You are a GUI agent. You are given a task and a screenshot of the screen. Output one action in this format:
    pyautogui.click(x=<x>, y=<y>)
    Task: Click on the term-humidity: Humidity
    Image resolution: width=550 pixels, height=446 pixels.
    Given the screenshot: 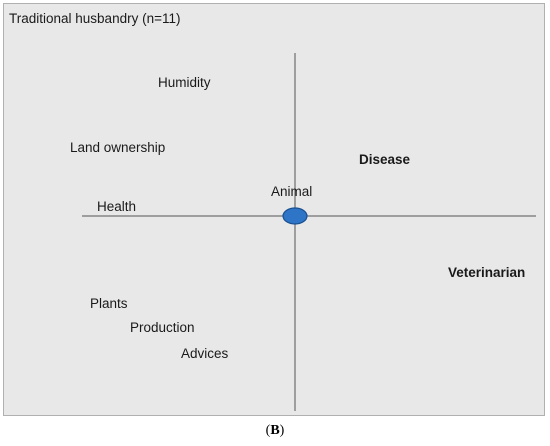 What is the action you would take?
    pyautogui.click(x=184, y=82)
    